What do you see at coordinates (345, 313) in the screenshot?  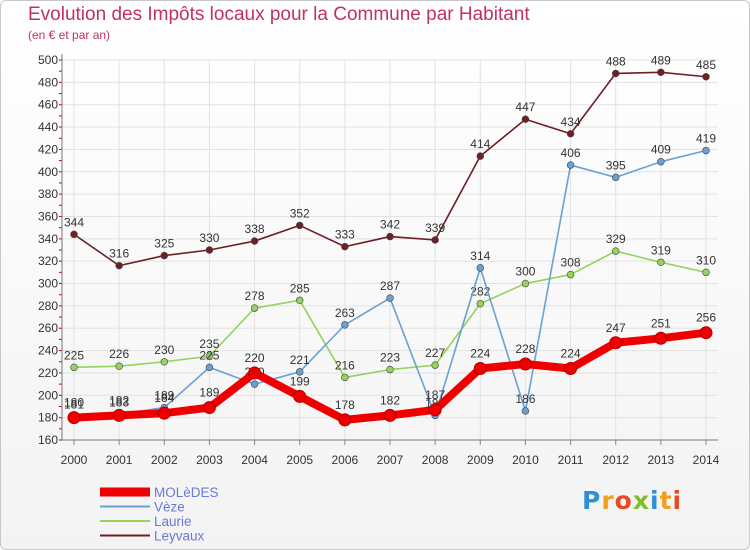 I see `data-label: 263` at bounding box center [345, 313].